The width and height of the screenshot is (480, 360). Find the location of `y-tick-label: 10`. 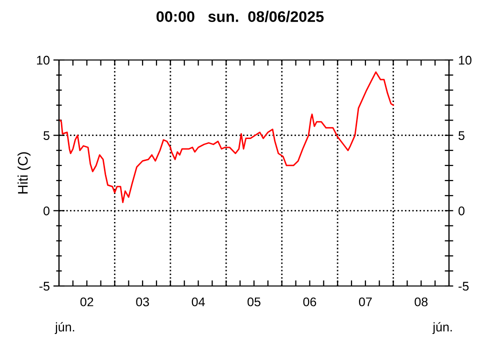

y-tick-label: 10 is located at coordinates (43, 60).